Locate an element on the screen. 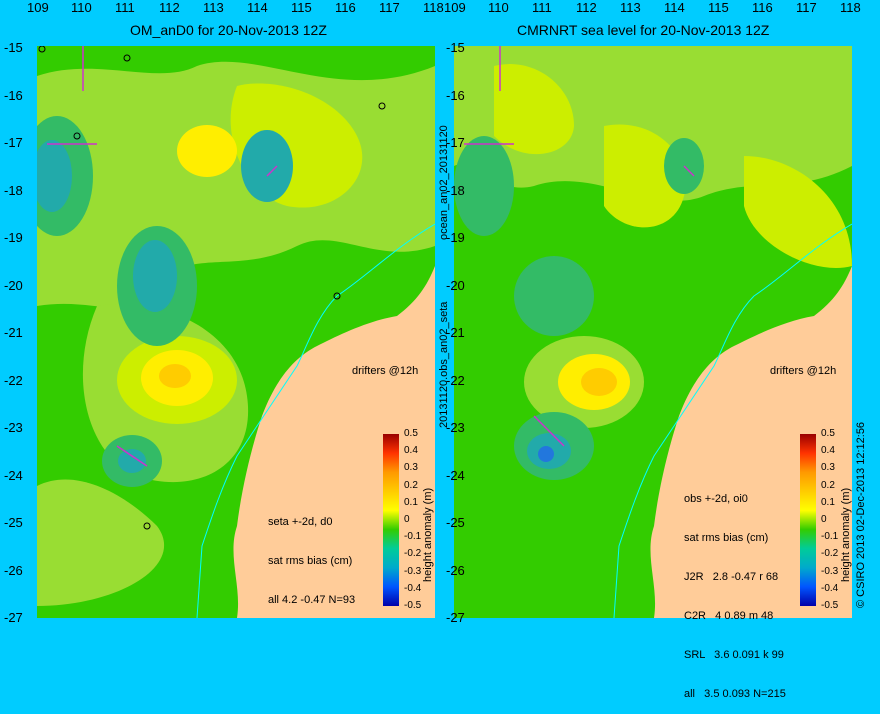  left-x-tick: 118 is located at coordinates (433, 7).